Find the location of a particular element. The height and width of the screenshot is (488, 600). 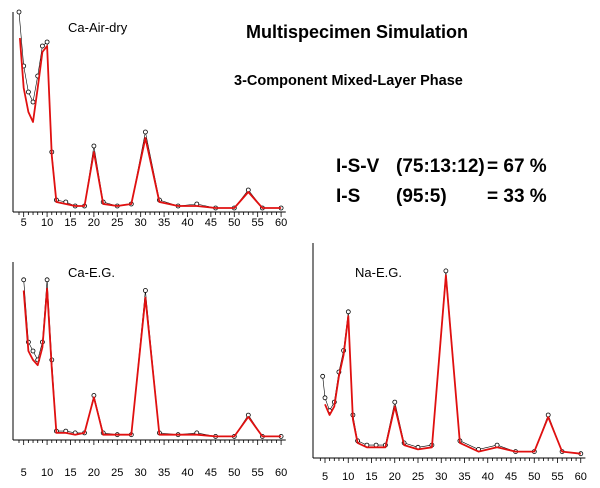

panel-label-ca-eg: Ca-E.G. is located at coordinates (91, 272).